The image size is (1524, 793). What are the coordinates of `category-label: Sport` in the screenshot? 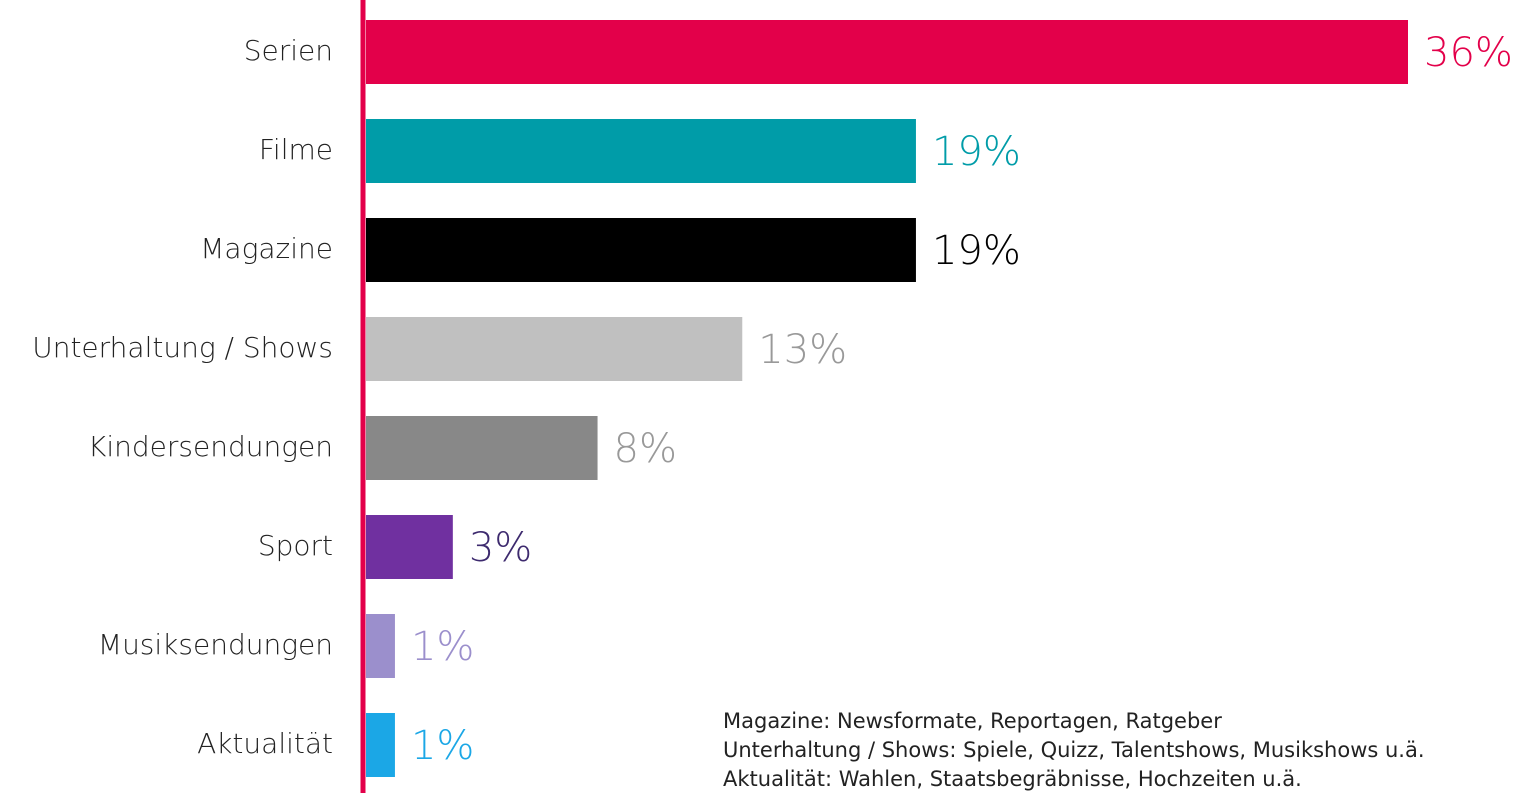 It's located at (295, 545).